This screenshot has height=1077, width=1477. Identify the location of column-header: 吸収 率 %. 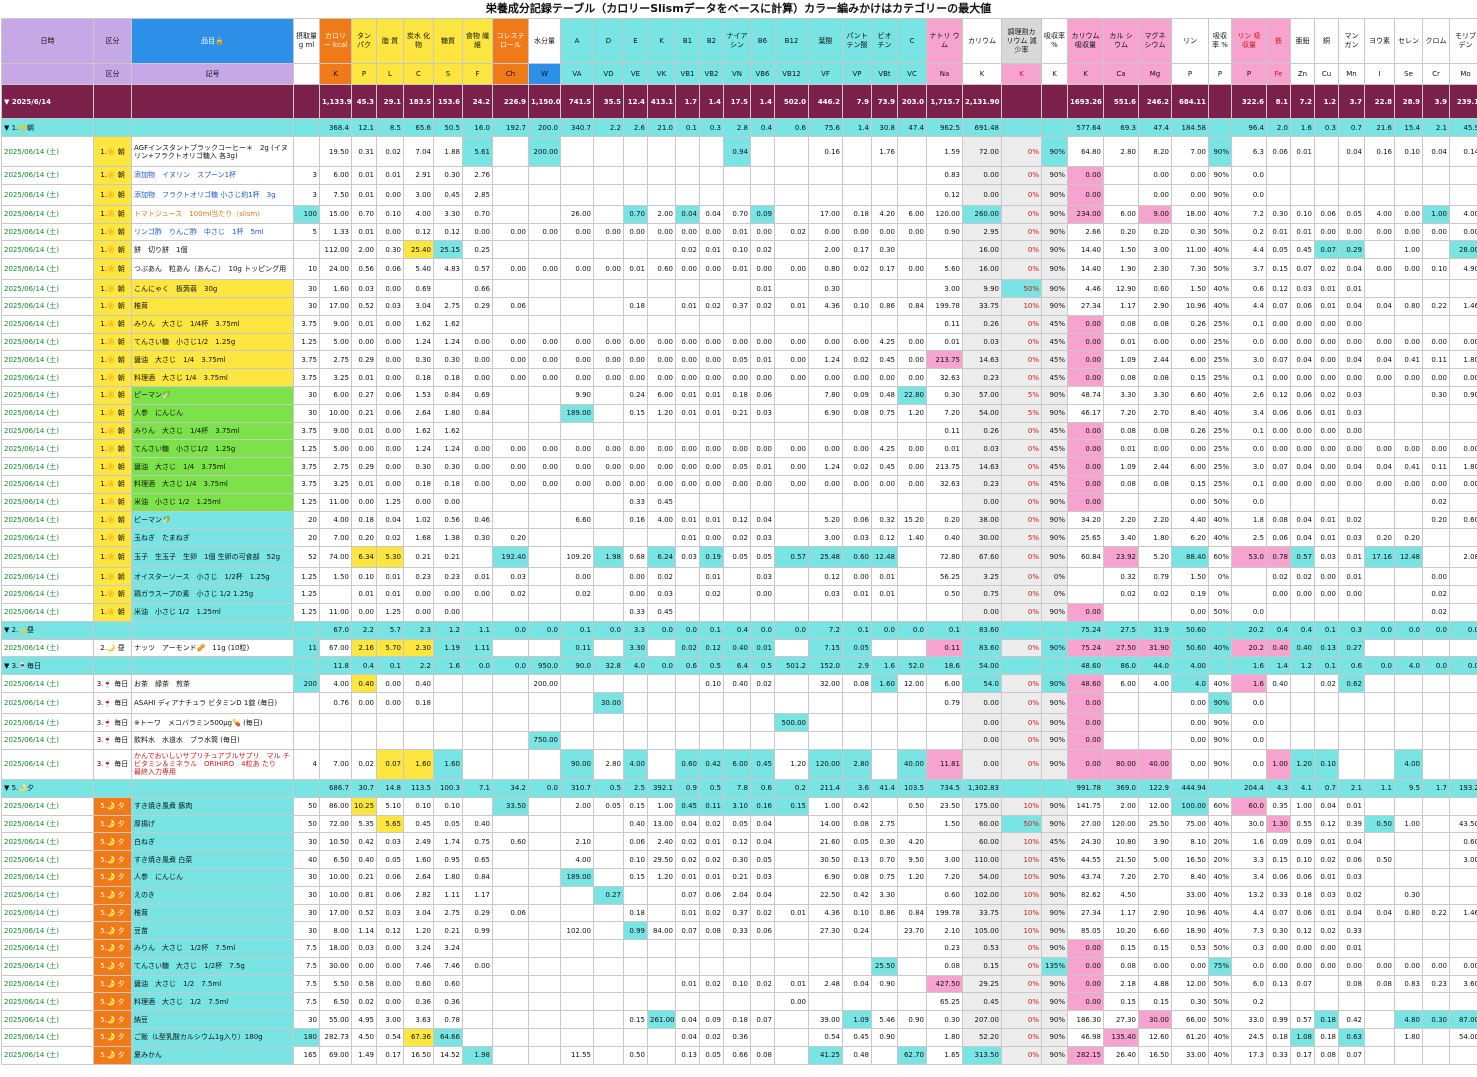
(1220, 41).